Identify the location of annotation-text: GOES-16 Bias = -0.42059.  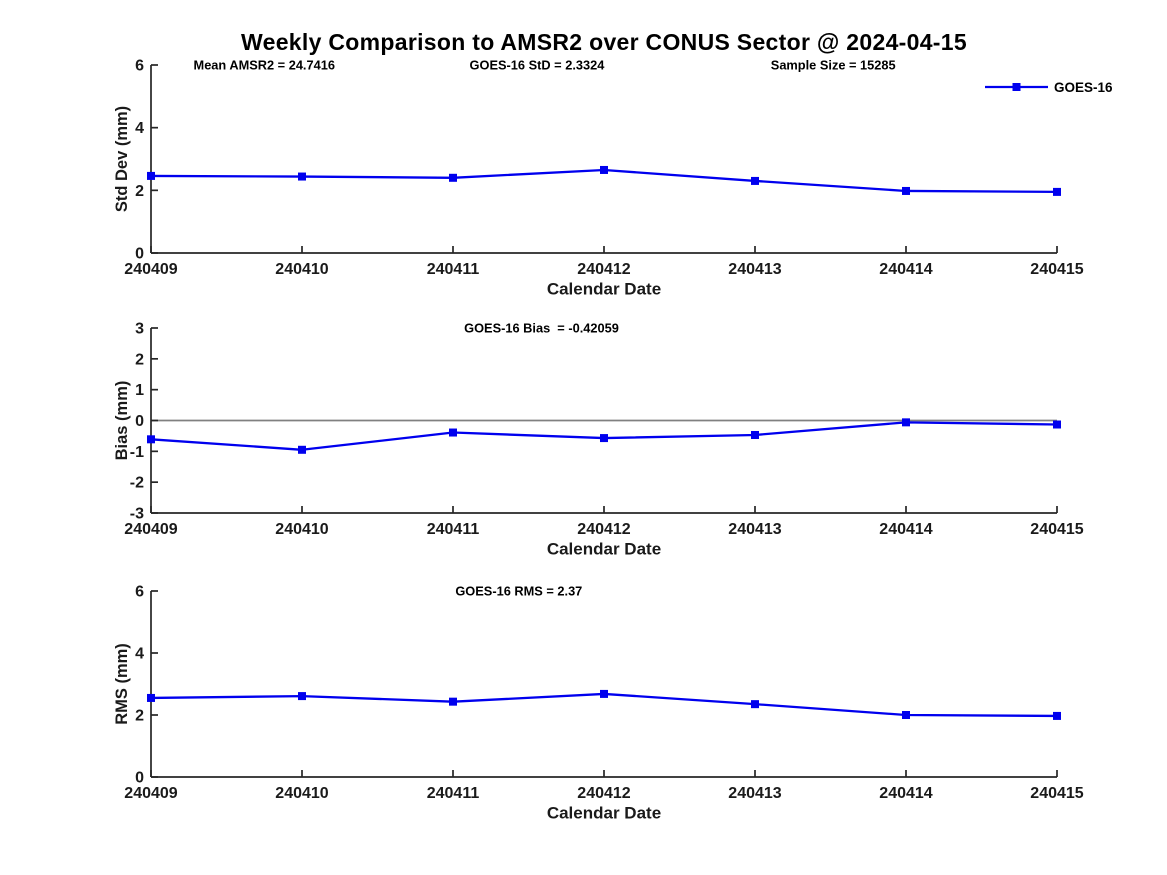
(541, 328).